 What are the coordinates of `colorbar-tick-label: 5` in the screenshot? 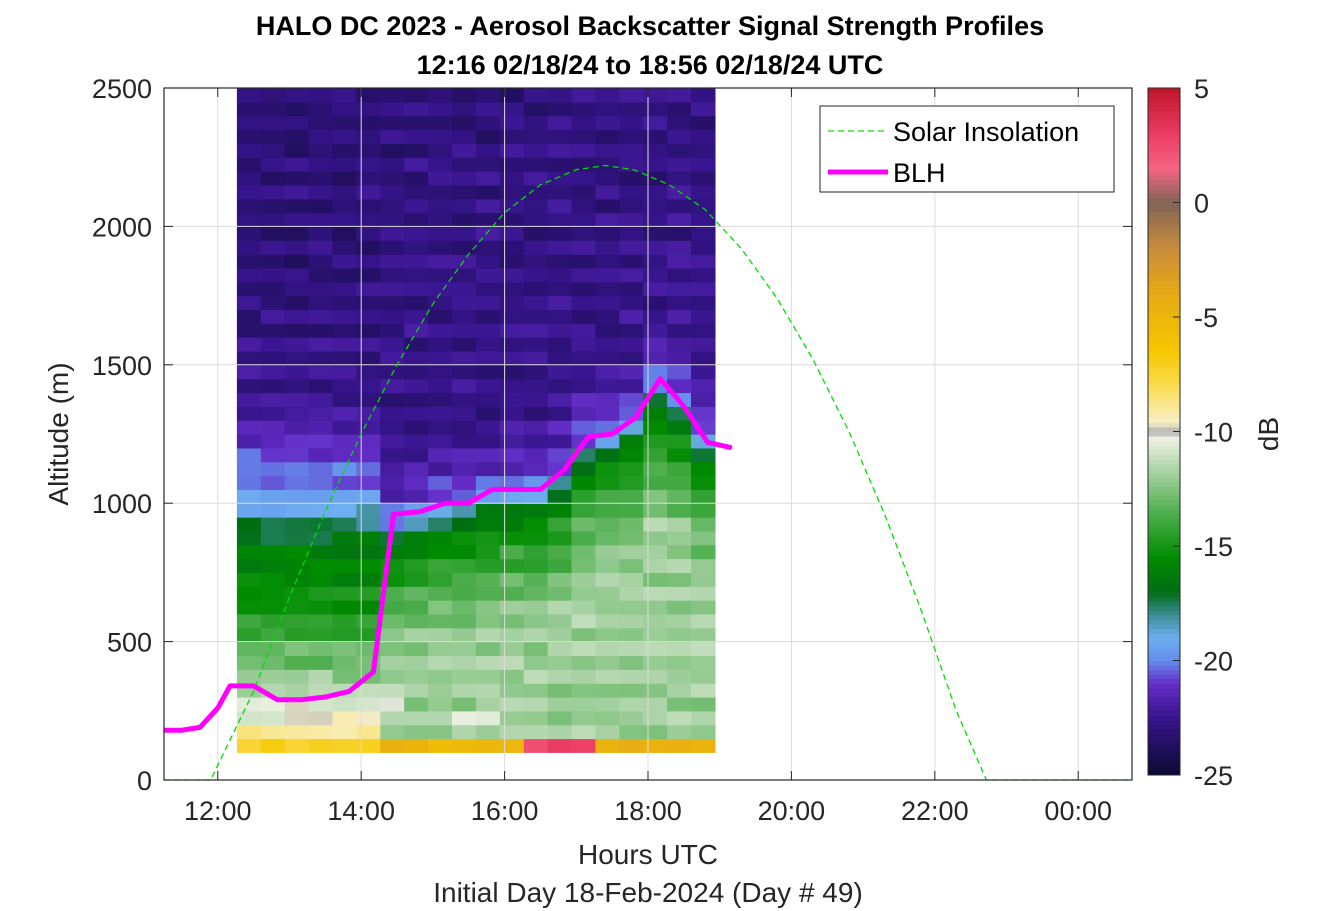 It's located at (1201, 89).